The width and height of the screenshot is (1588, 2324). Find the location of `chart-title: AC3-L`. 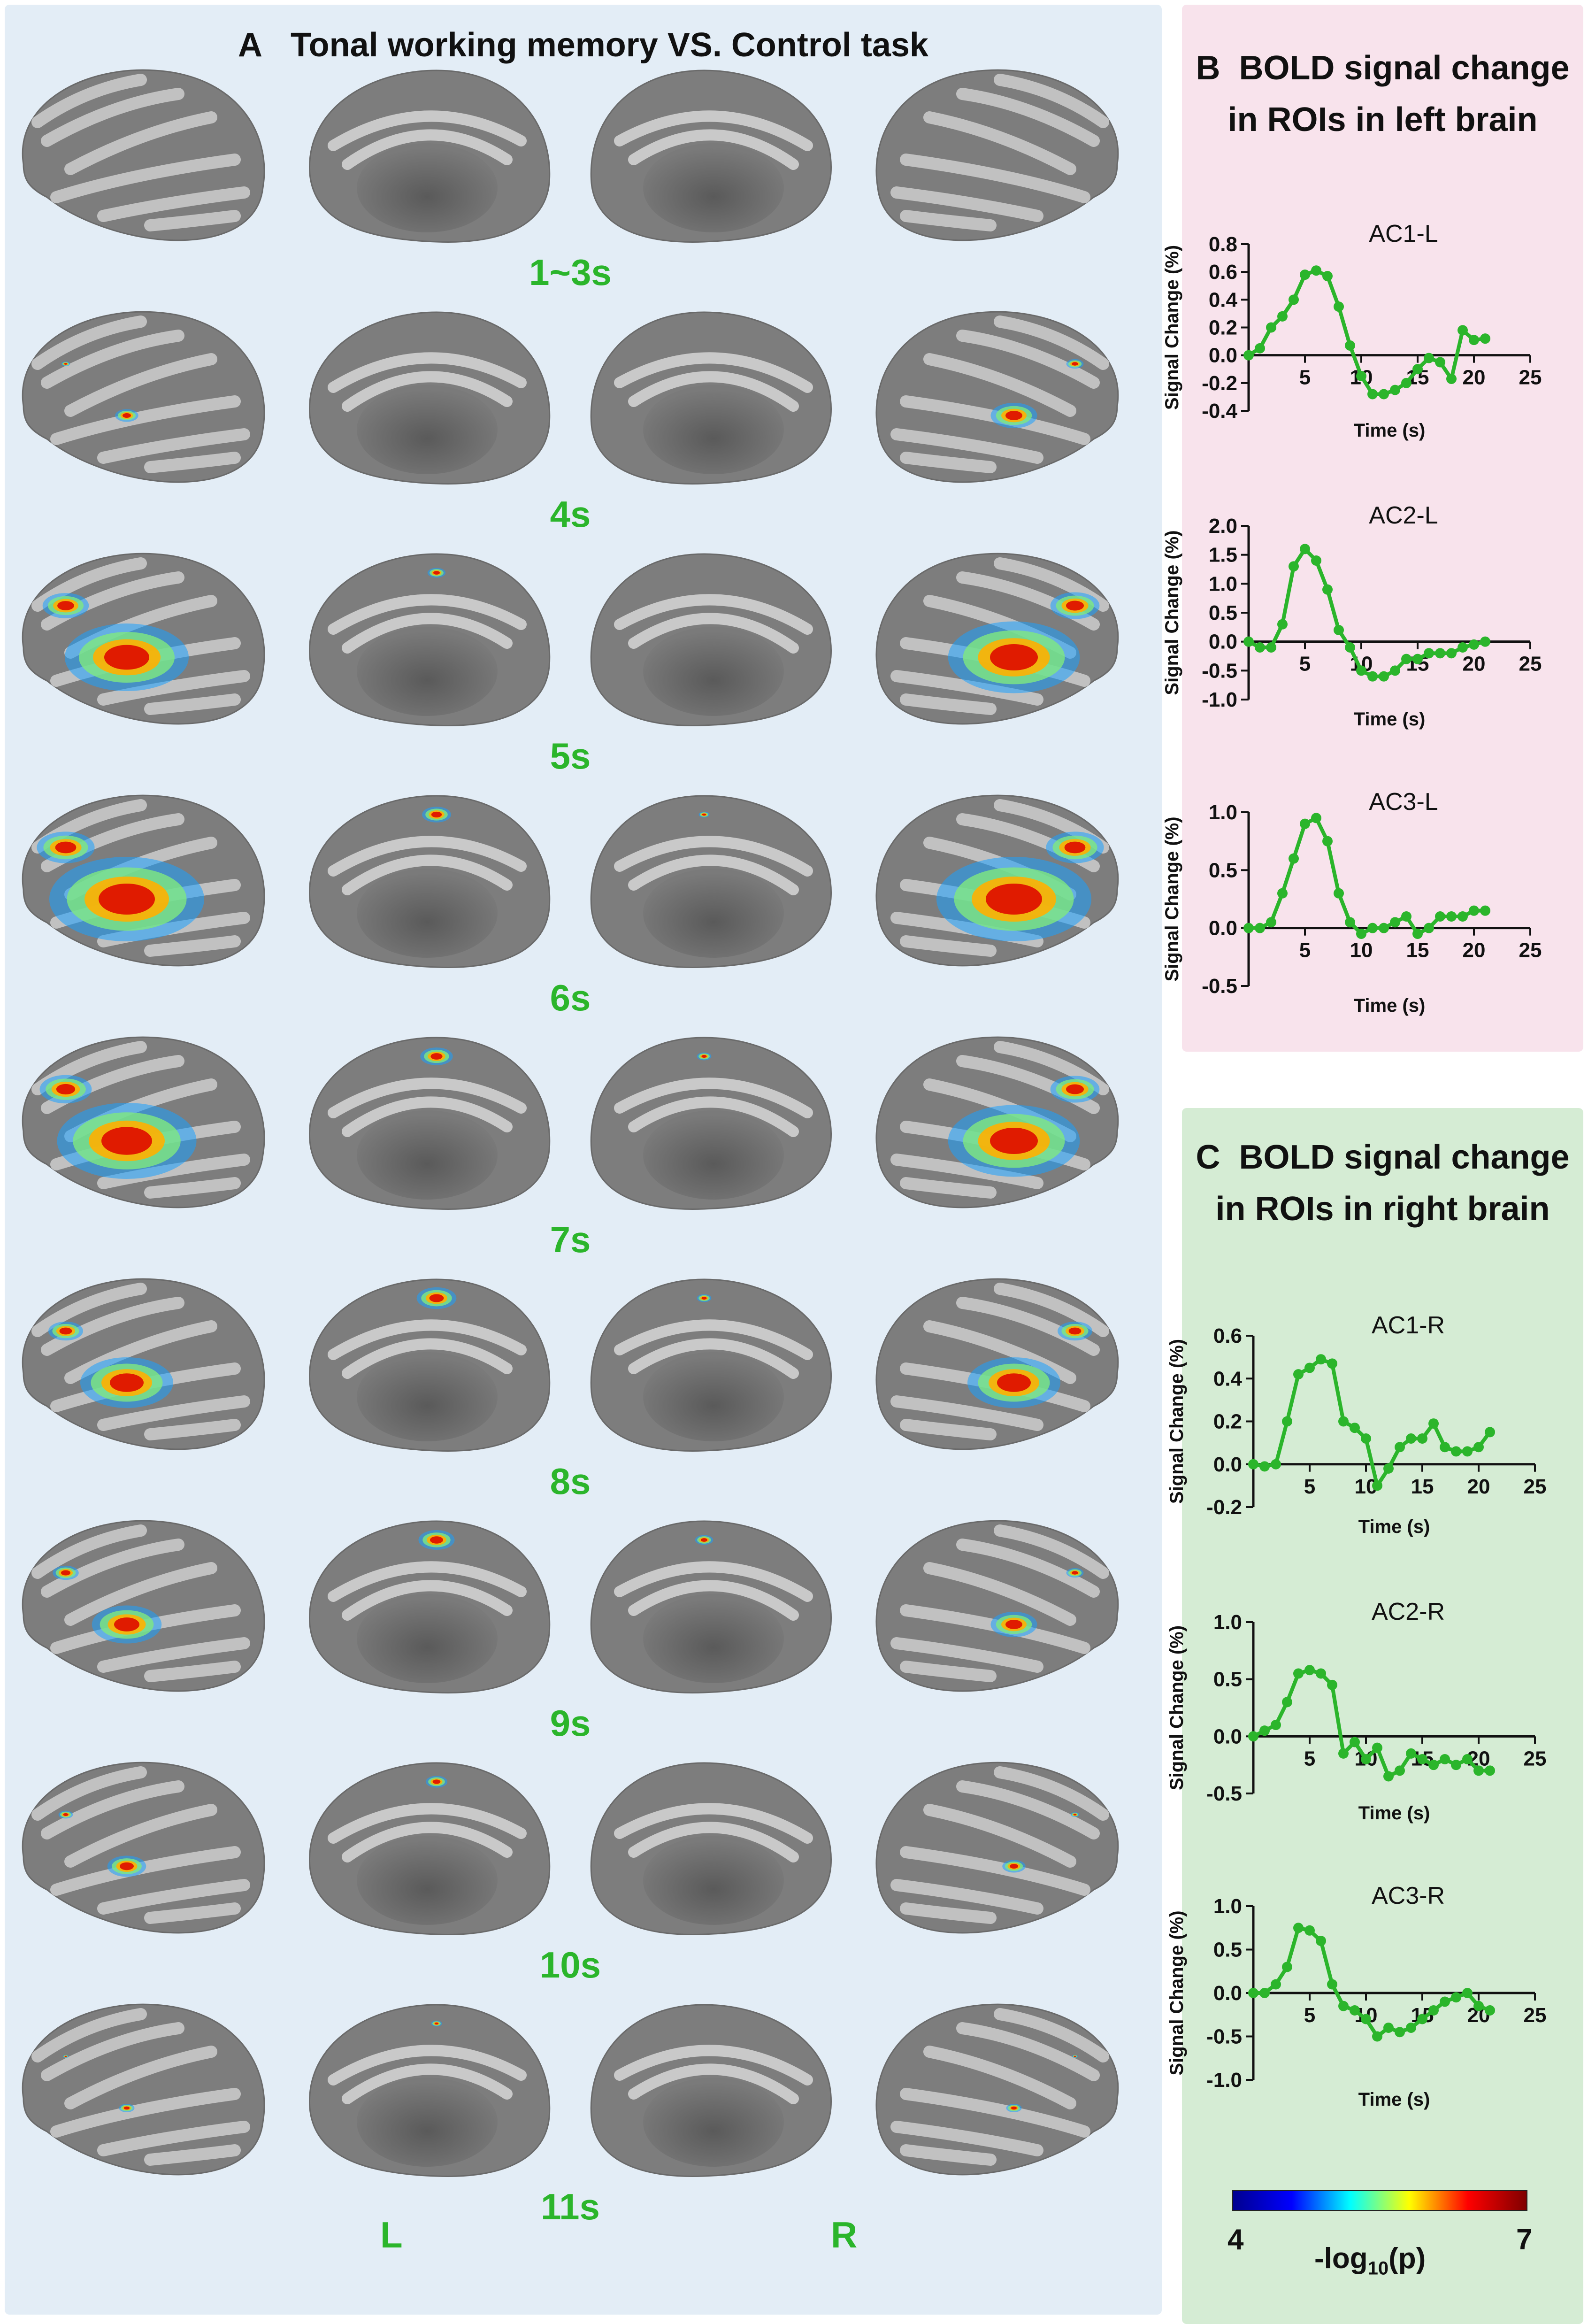

chart-title: AC3-L is located at coordinates (1403, 802).